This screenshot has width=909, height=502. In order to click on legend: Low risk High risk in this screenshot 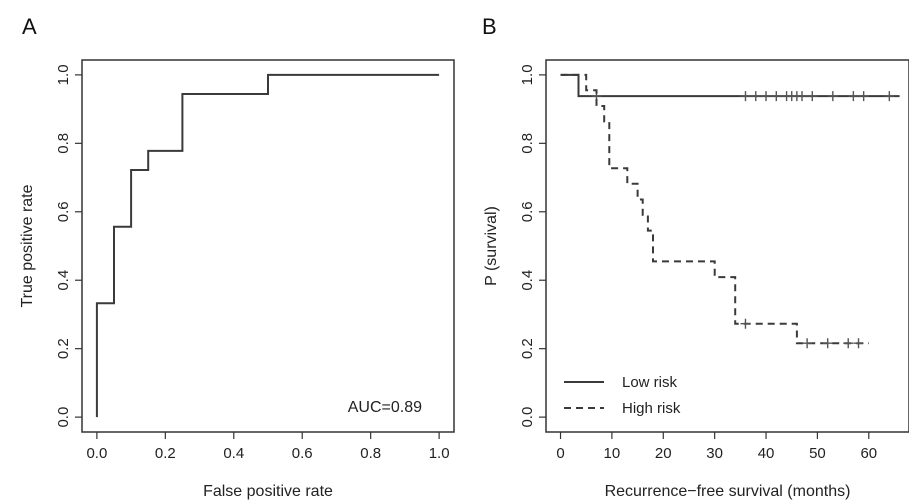, I will do `click(622, 395)`.